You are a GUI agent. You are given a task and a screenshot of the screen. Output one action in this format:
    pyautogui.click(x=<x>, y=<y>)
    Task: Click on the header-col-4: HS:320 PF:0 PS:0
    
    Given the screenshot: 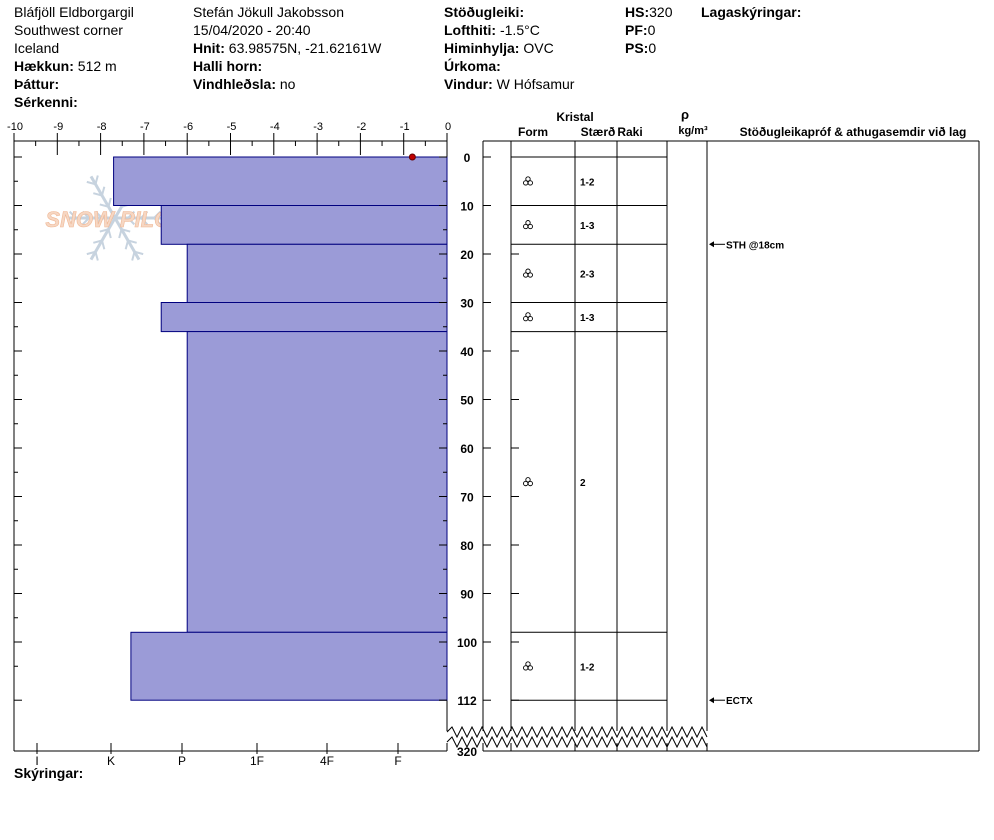 What is the action you would take?
    pyautogui.click(x=648, y=30)
    